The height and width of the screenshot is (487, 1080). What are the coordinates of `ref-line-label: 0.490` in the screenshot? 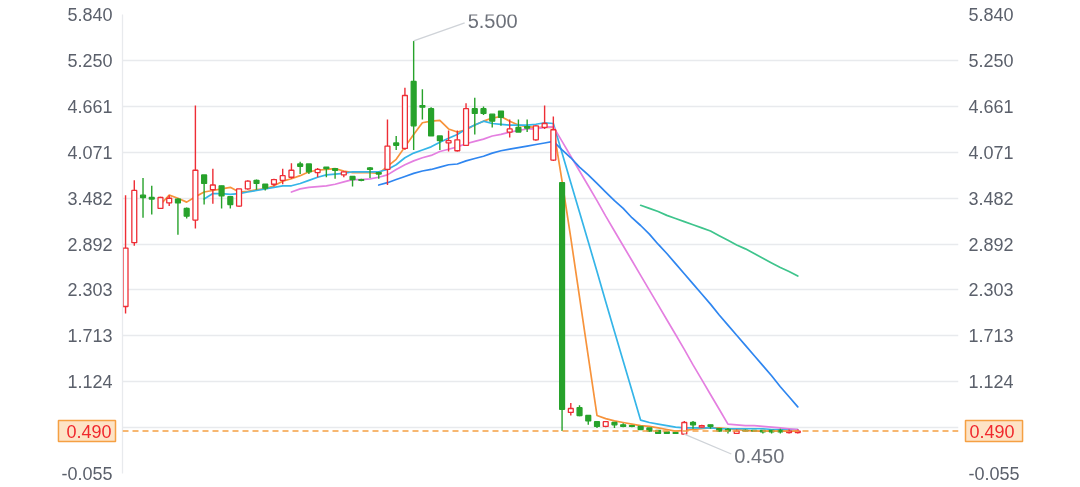 It's located at (89, 431).